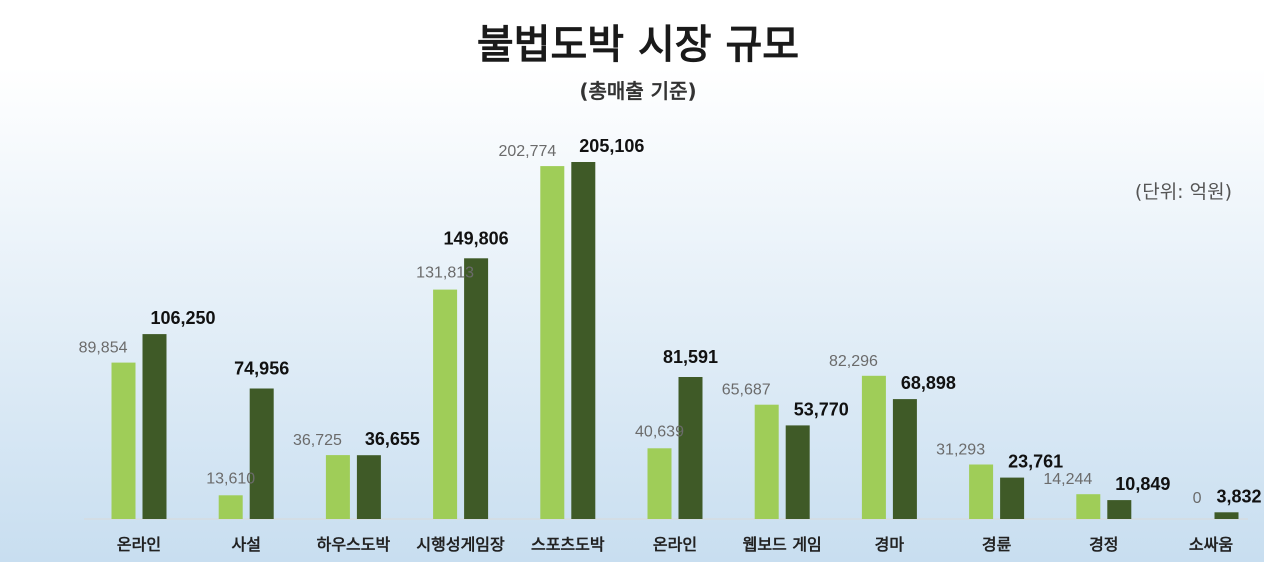  I want to click on value-label-light-8: 31,293, so click(960, 450).